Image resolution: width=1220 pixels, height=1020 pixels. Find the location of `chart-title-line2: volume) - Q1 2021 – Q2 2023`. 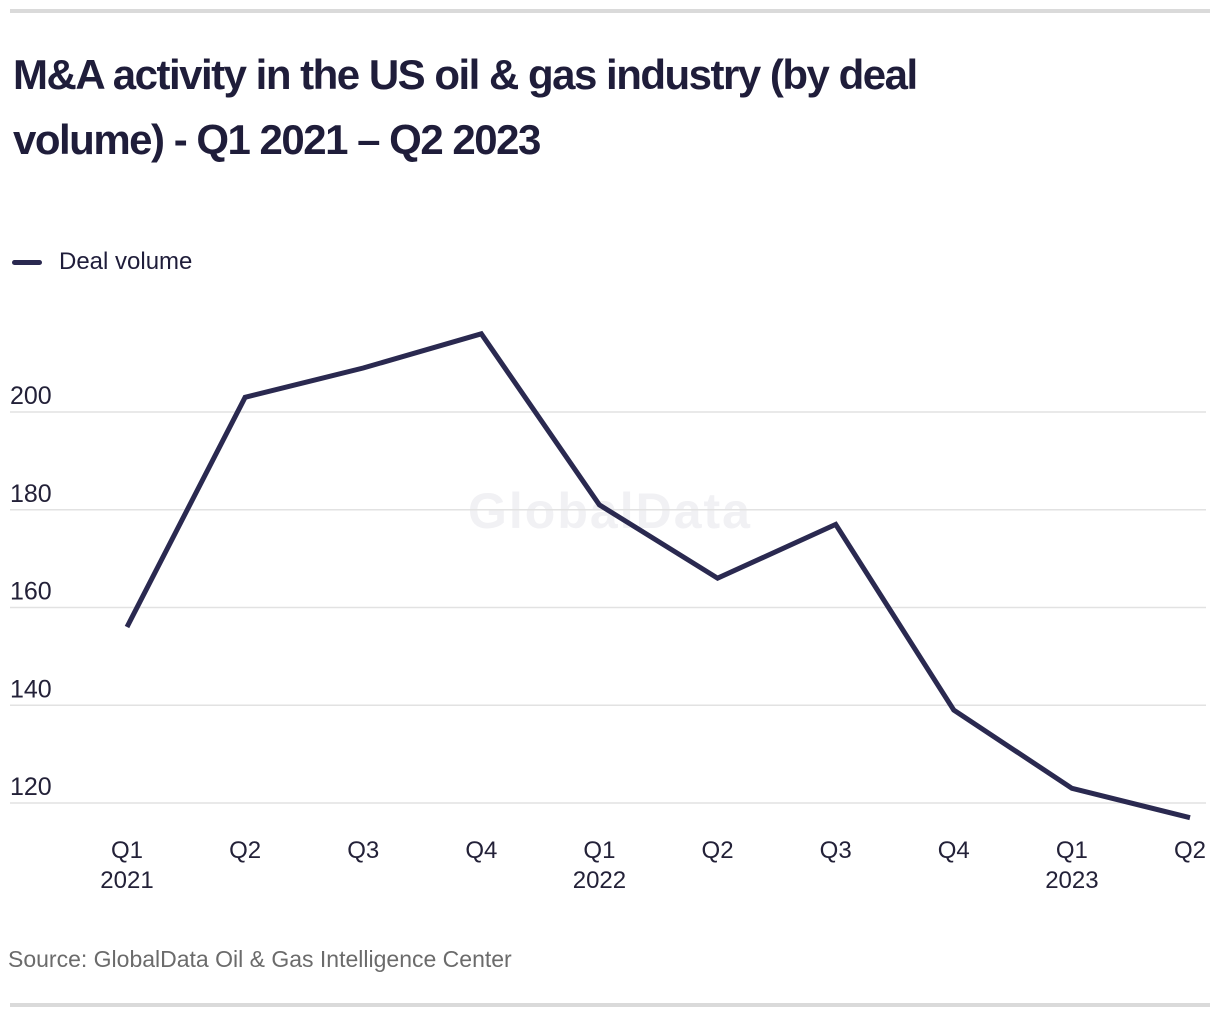

chart-title-line2: volume) - Q1 2021 – Q2 2023 is located at coordinates (277, 139).